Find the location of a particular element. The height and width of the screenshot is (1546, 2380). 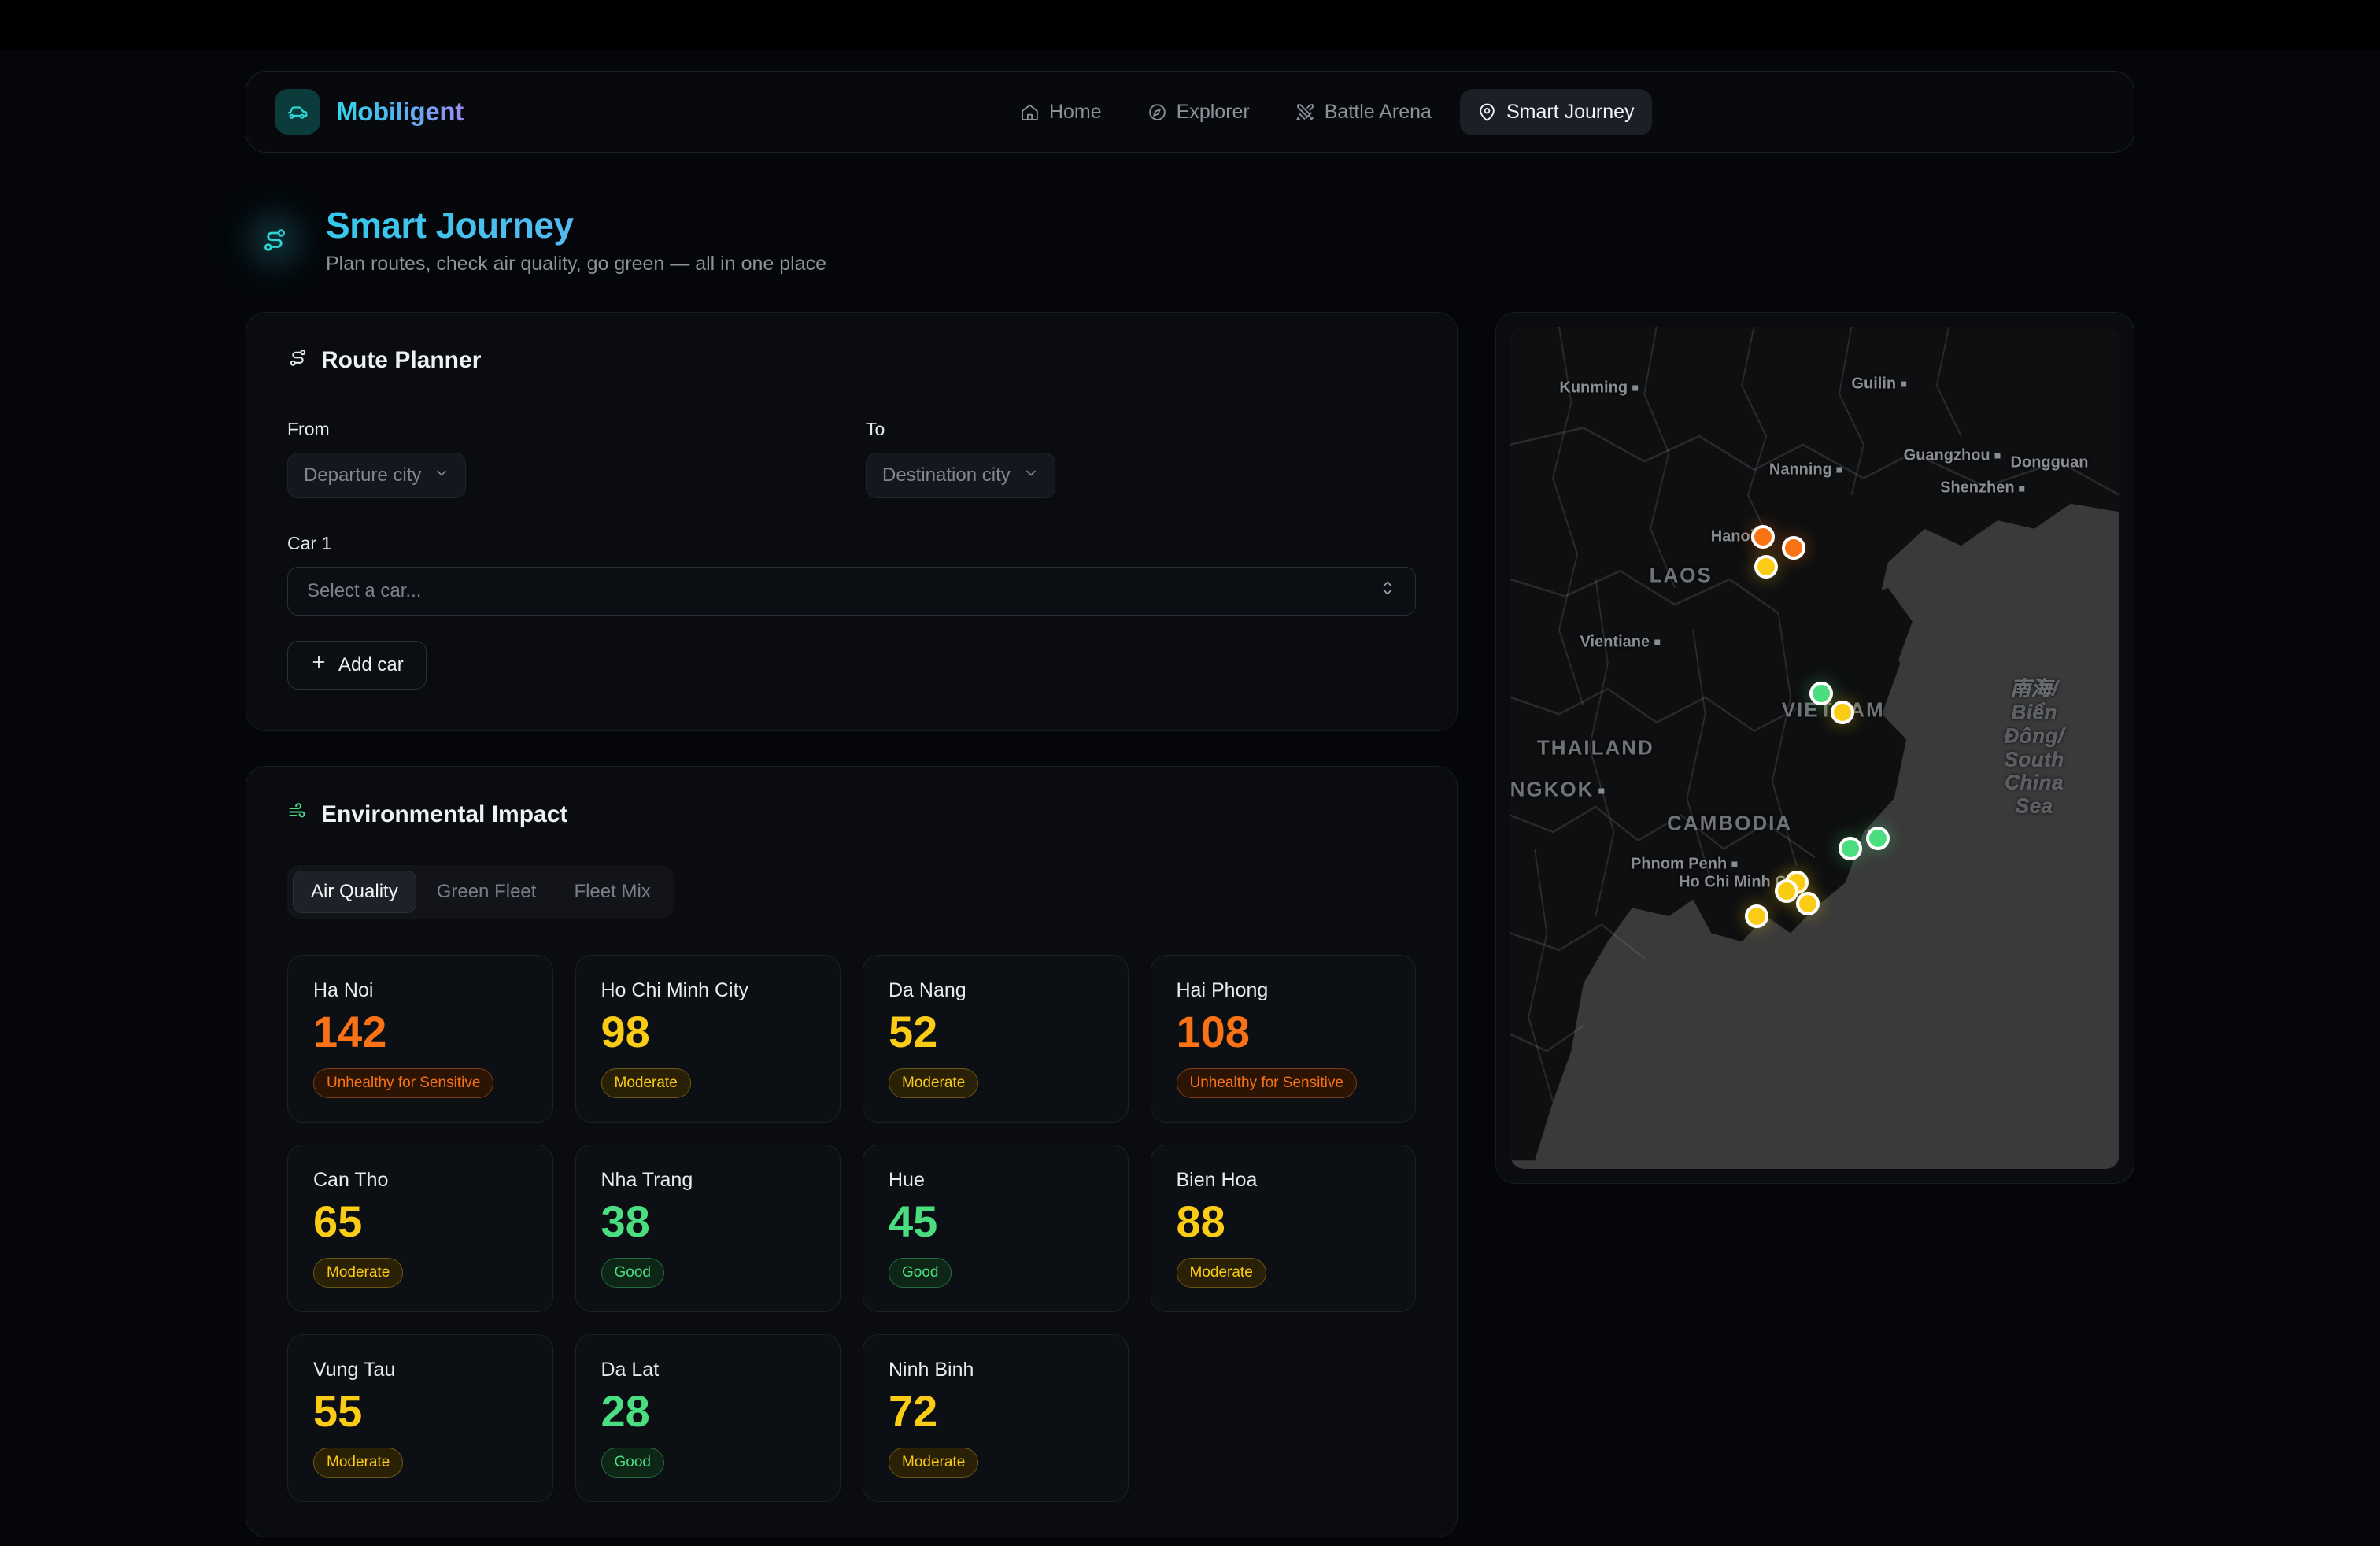

map-label: Ho Chi Minh City is located at coordinates (1742, 882).